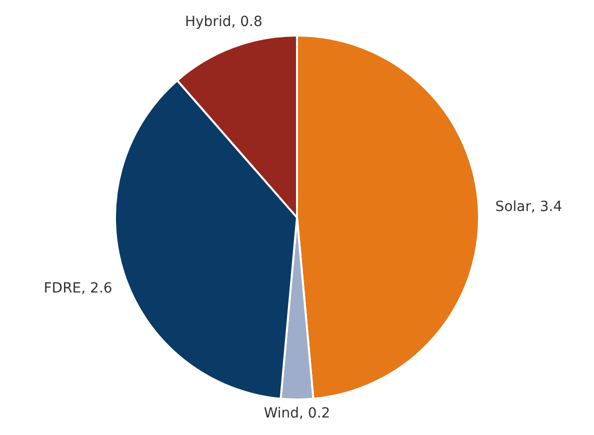 Image resolution: width=594 pixels, height=435 pixels. What do you see at coordinates (528, 207) in the screenshot?
I see `data-label: Solar, 3.4` at bounding box center [528, 207].